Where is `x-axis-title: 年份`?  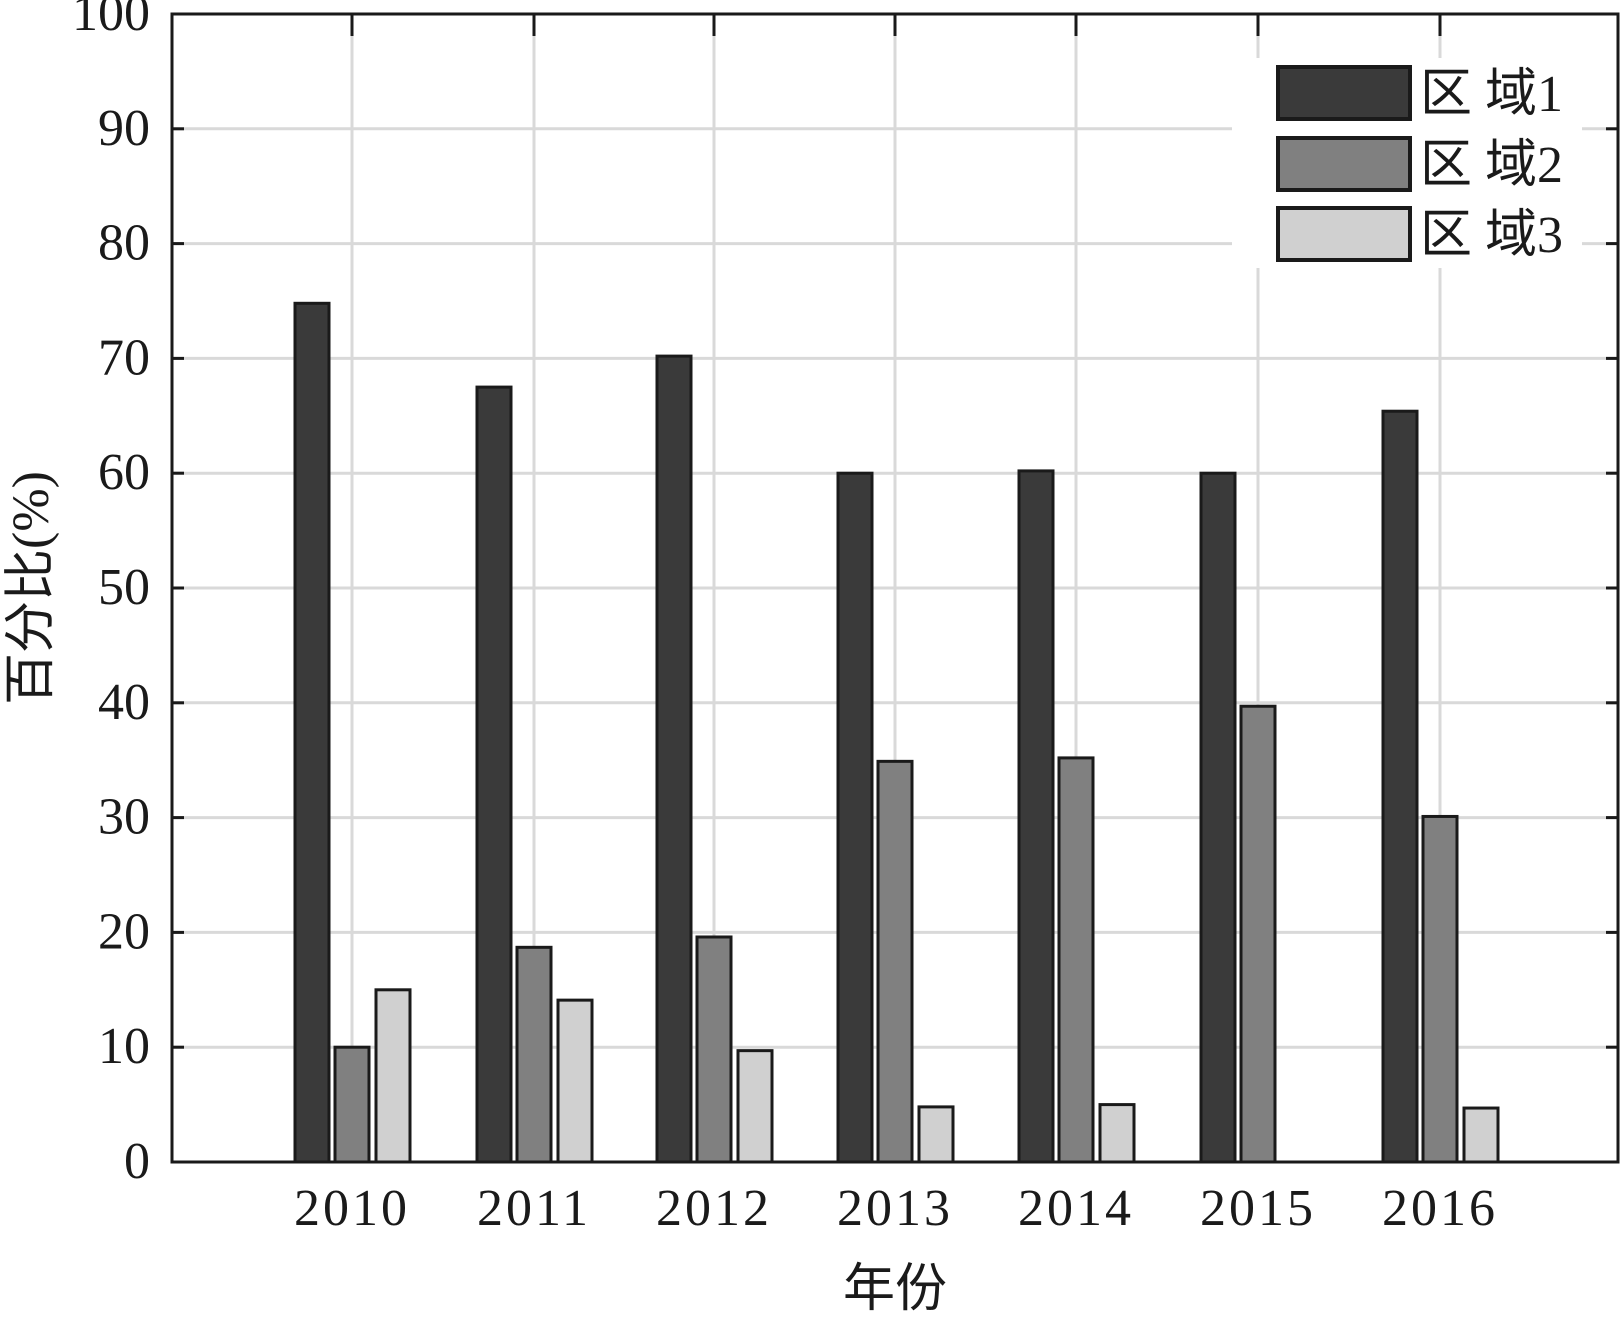
x-axis-title: 年份 is located at coordinates (895, 1289).